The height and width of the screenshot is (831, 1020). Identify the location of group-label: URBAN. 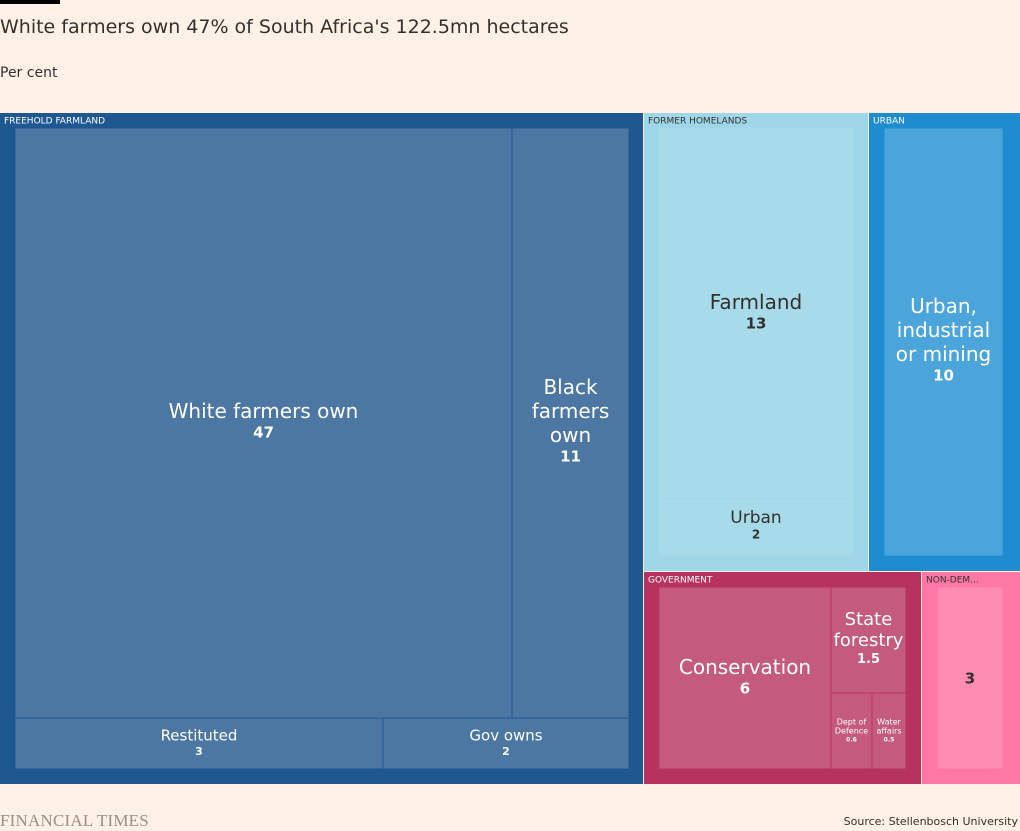
(889, 122).